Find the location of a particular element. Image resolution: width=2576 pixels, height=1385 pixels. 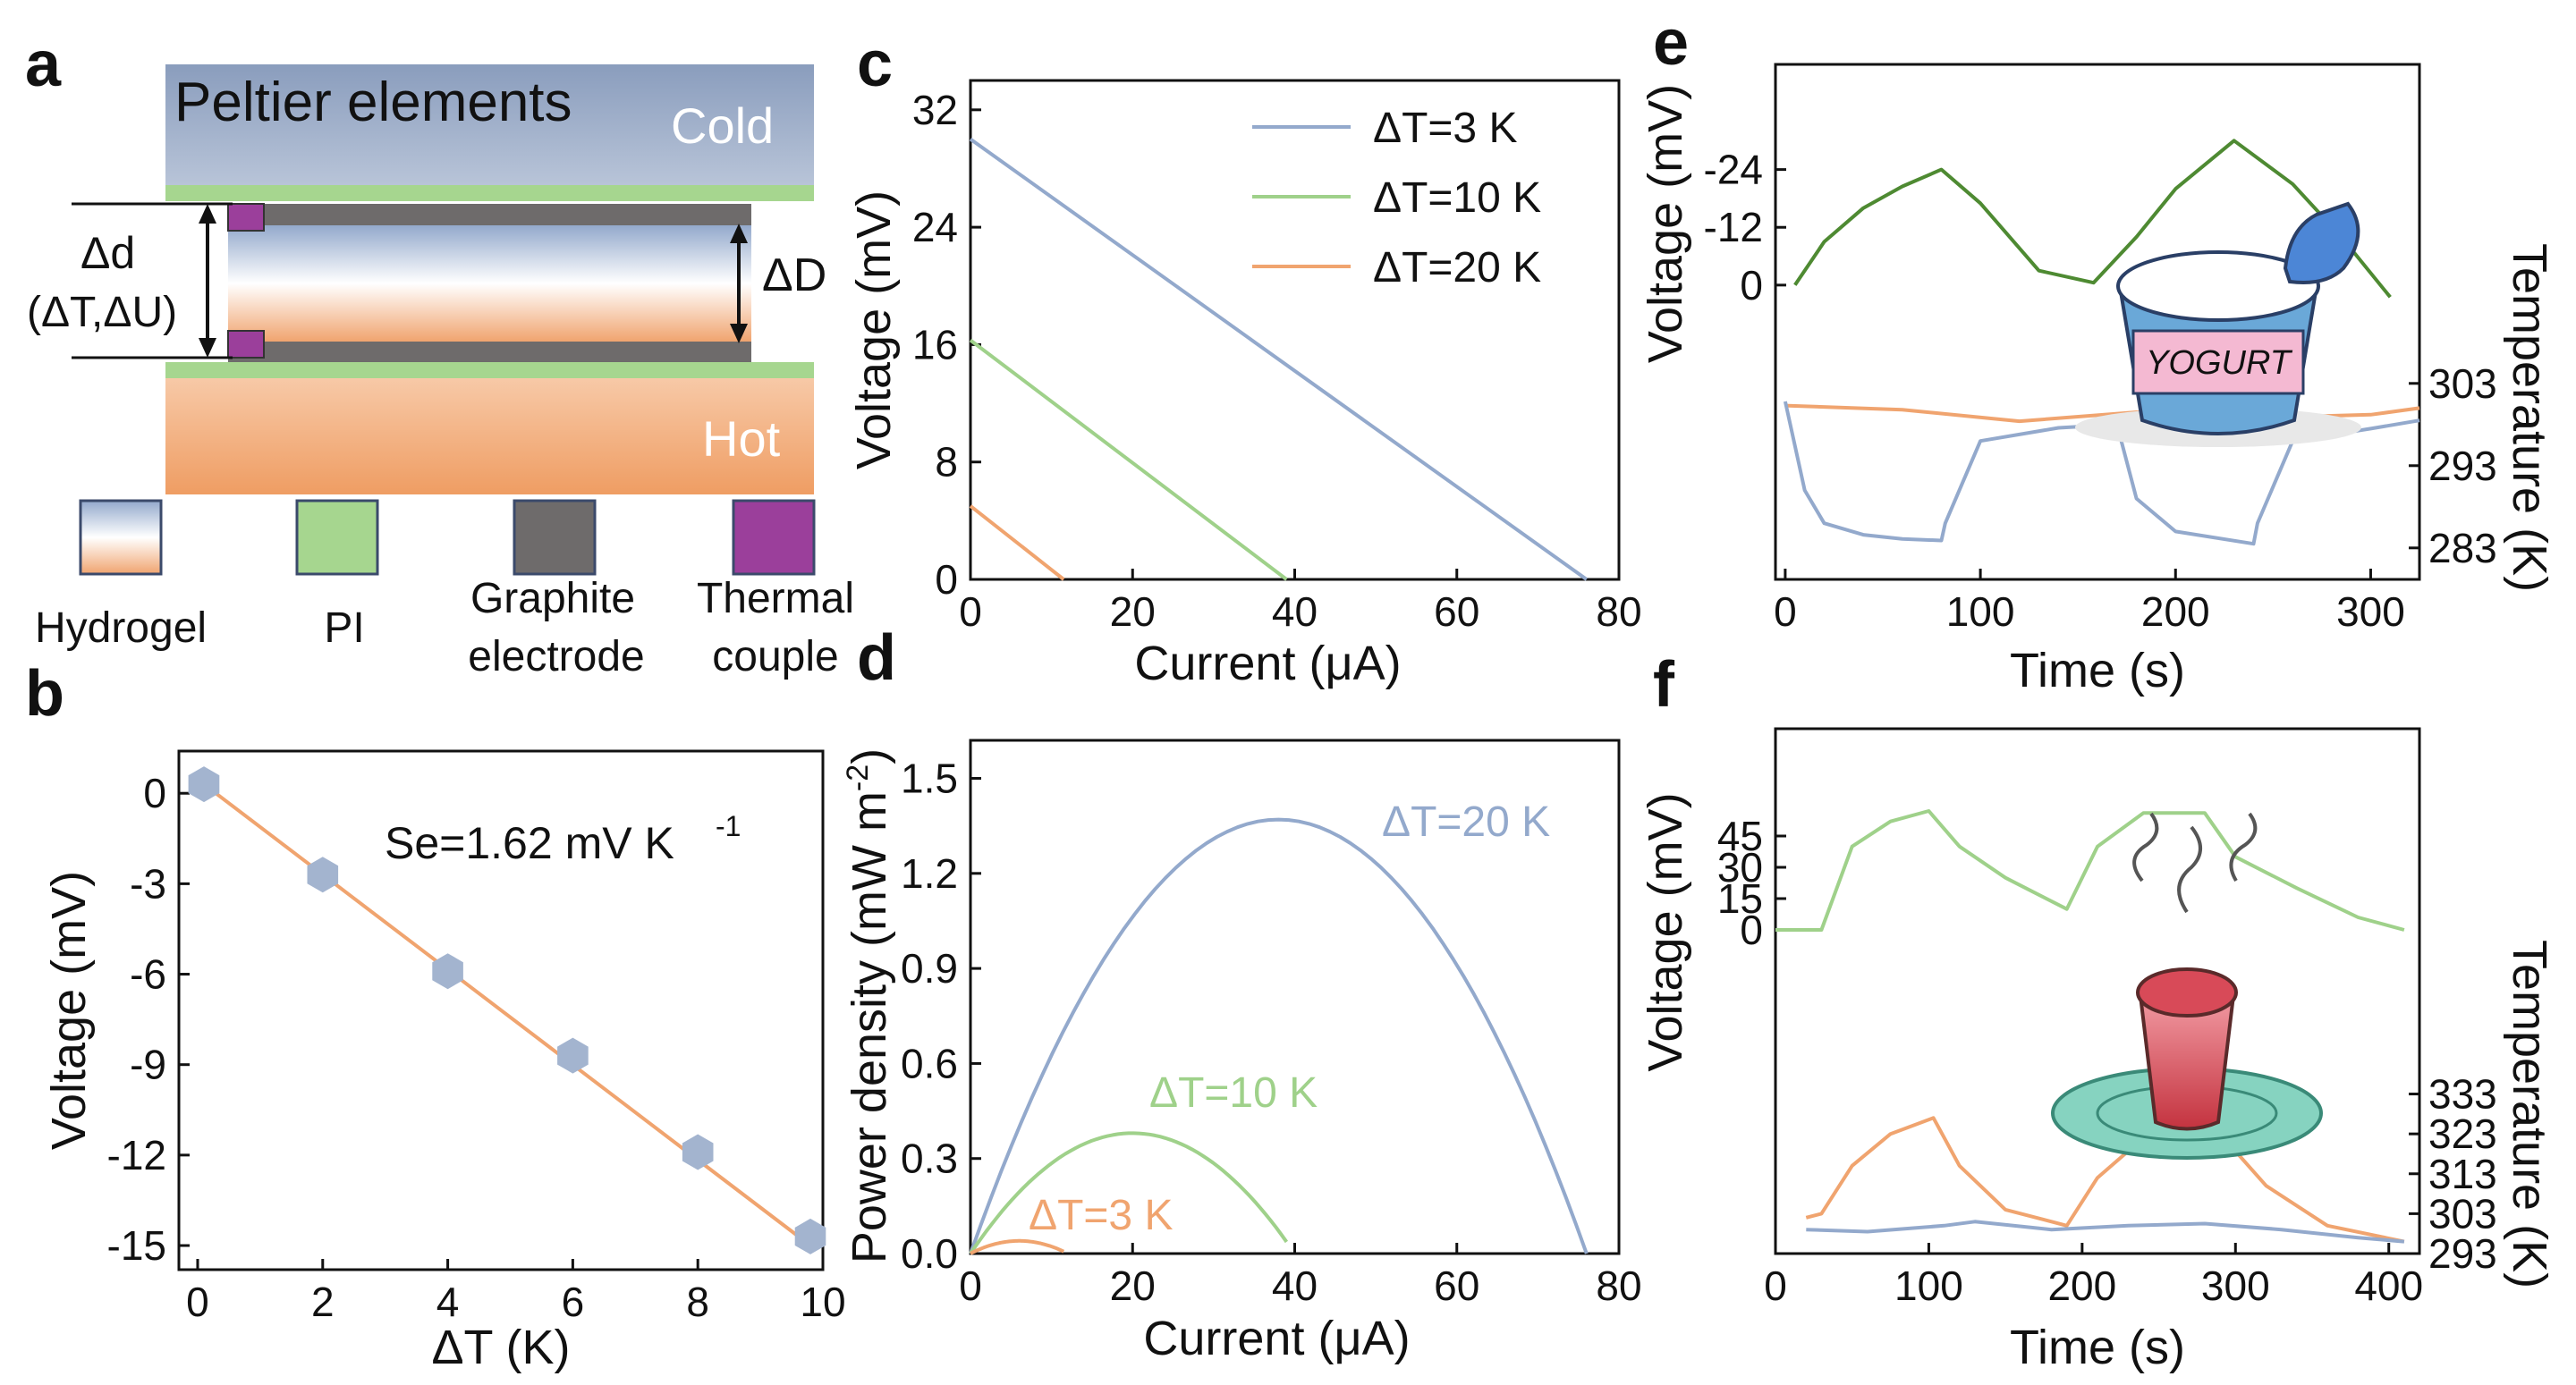

x-axis-label-d: Current (μA) is located at coordinates (1276, 1338).